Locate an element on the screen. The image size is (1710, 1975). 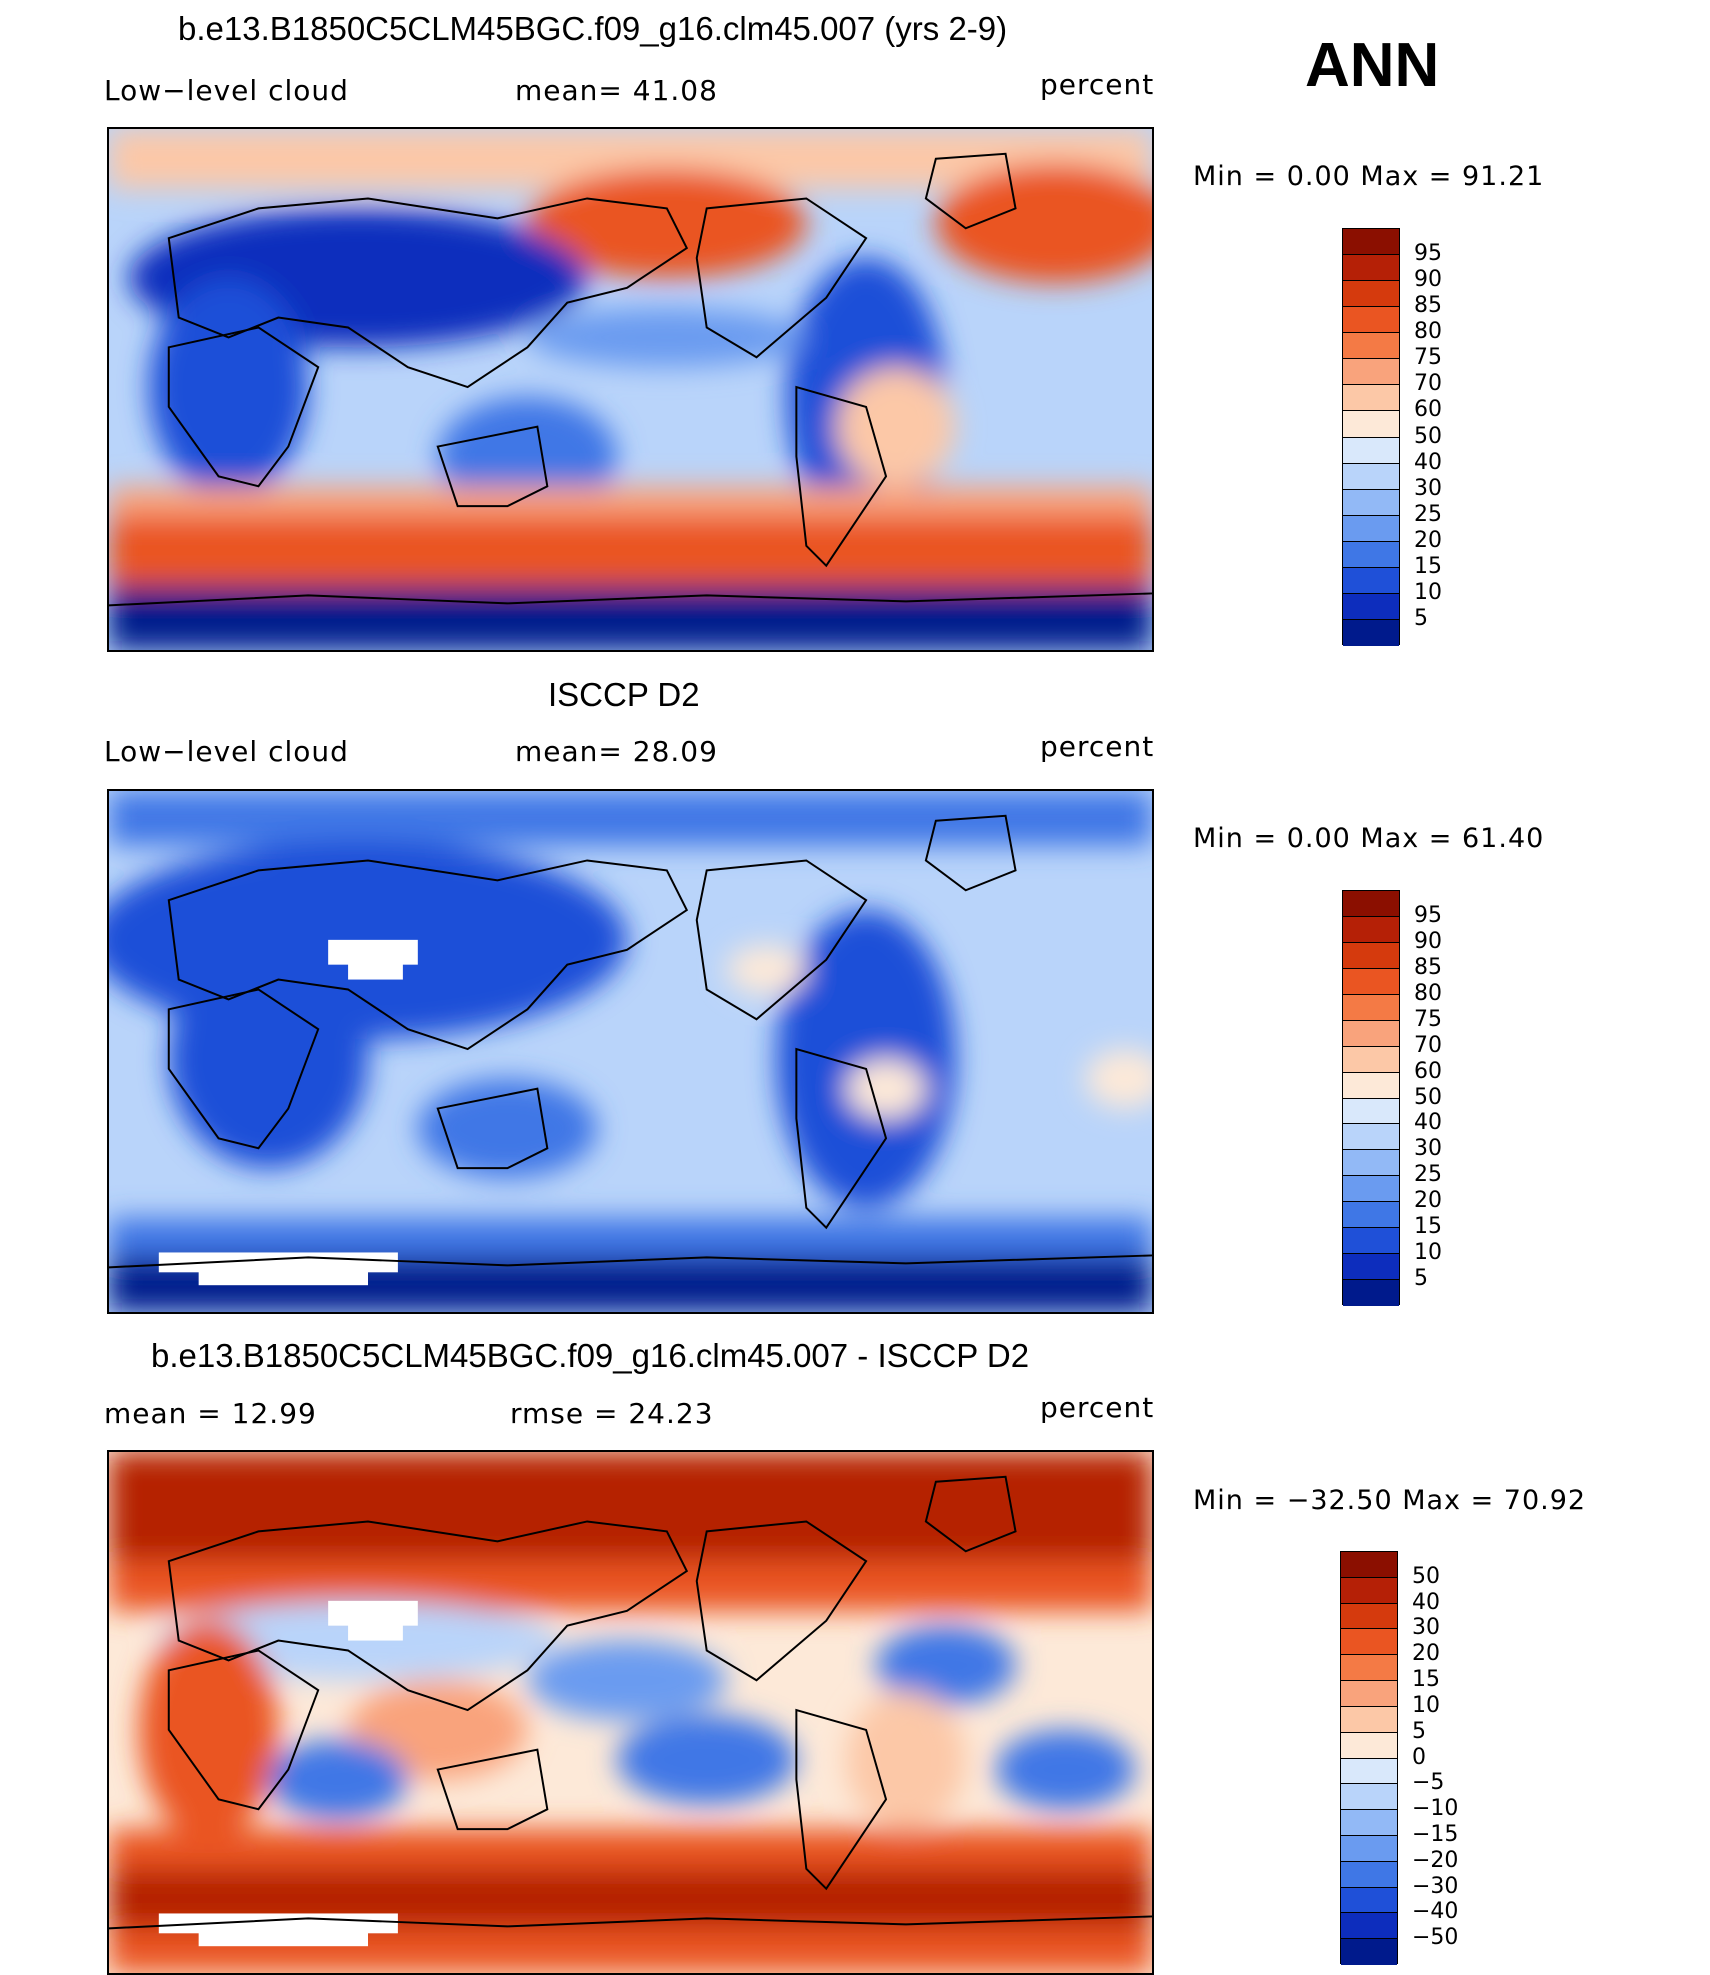
colorbar-tick-label: −10 is located at coordinates (1435, 1809).